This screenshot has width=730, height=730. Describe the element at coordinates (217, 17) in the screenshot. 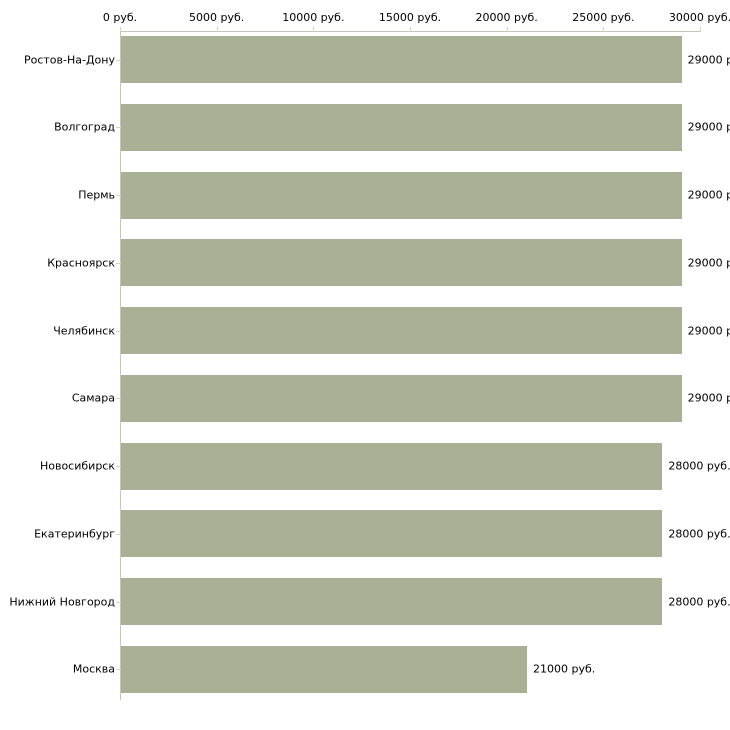

I see `x-axis-tick-label: 5000 руб.` at that location.